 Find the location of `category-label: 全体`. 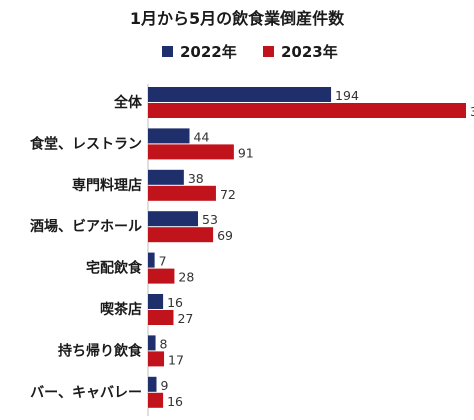

category-label: 全体 is located at coordinates (128, 102).